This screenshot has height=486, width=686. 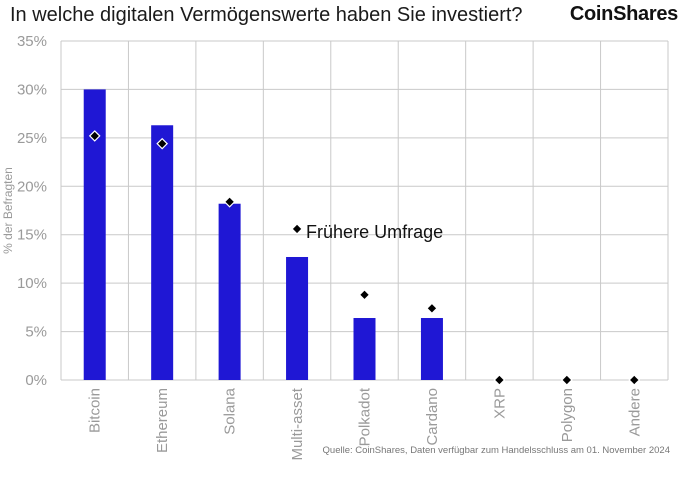 I want to click on y-tick-labels: 0% 5% 10% 15% 20% 25% 30% 35%, so click(x=32, y=211).